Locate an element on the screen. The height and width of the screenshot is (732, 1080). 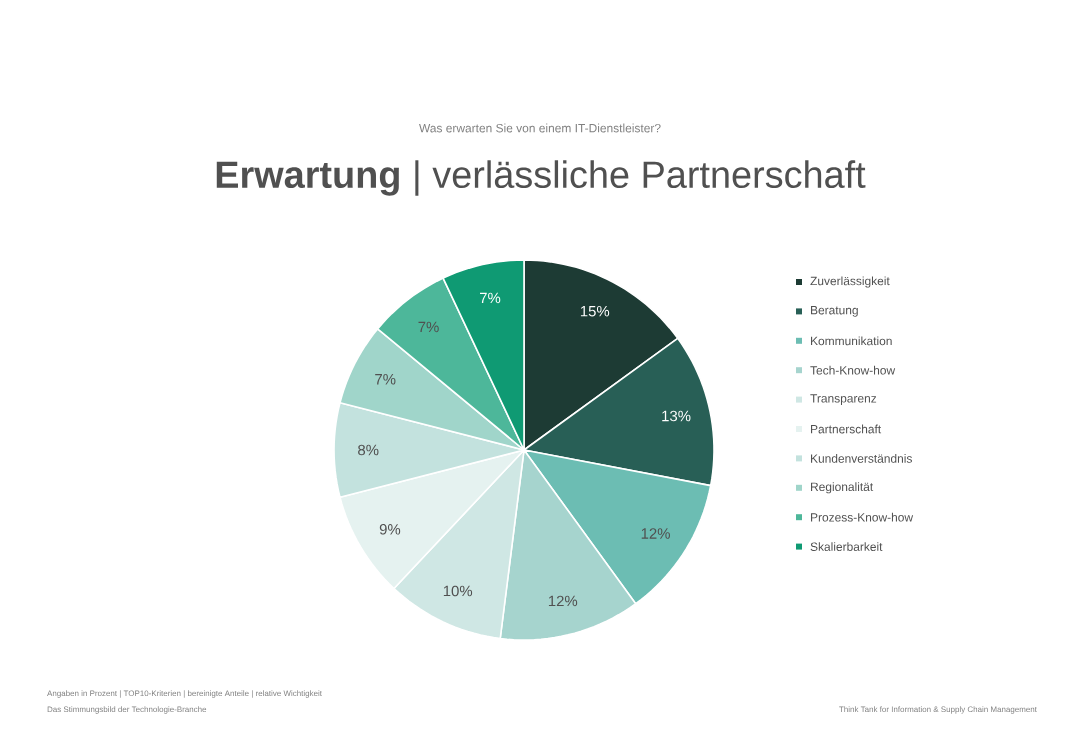
chart-title: Erwartung | verlässliche Partnerschaft is located at coordinates (541, 178).